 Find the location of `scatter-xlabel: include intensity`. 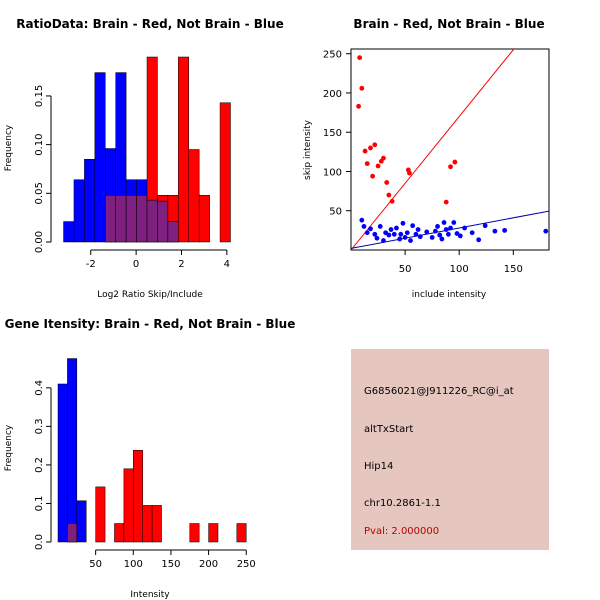

scatter-xlabel: include intensity is located at coordinates (449, 295).